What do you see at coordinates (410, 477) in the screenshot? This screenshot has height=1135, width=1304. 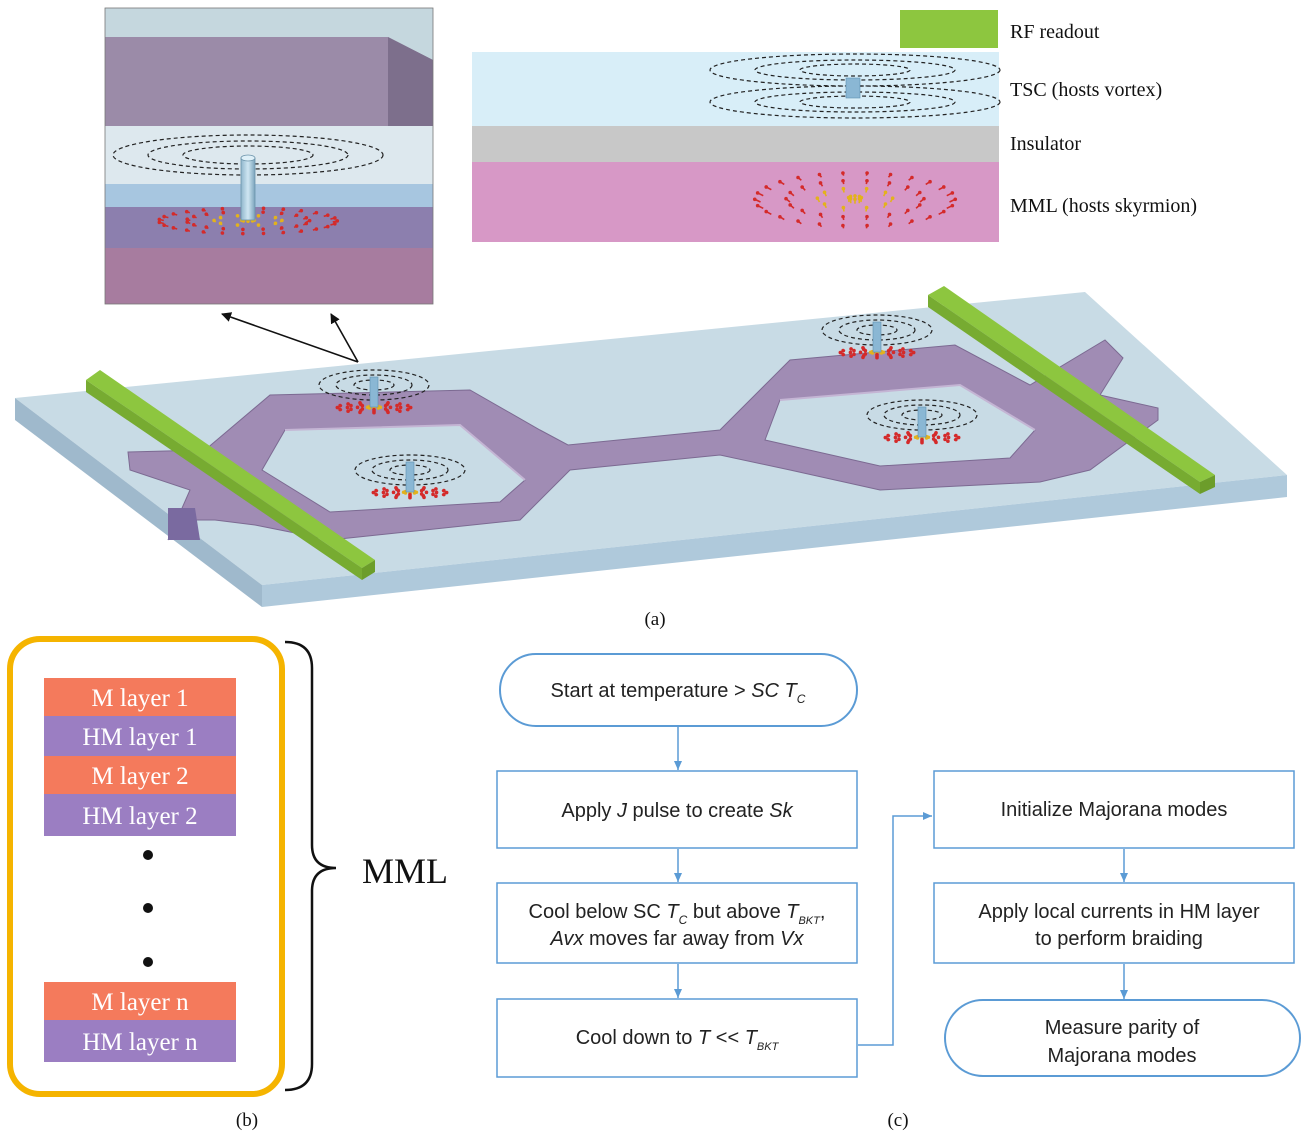 I see `vortex-core` at bounding box center [410, 477].